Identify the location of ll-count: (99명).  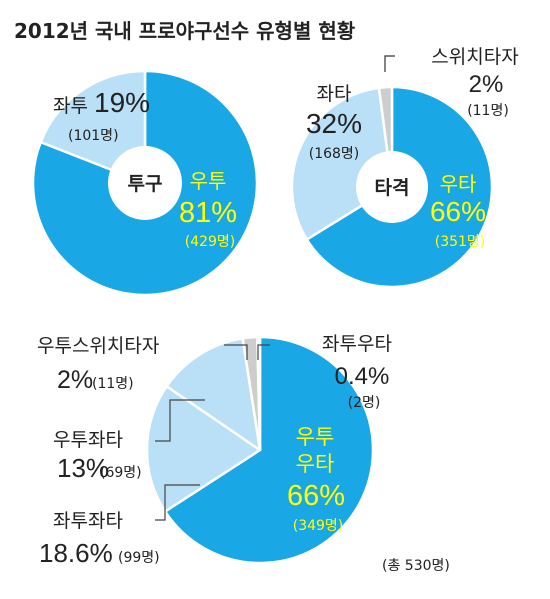
(139, 558).